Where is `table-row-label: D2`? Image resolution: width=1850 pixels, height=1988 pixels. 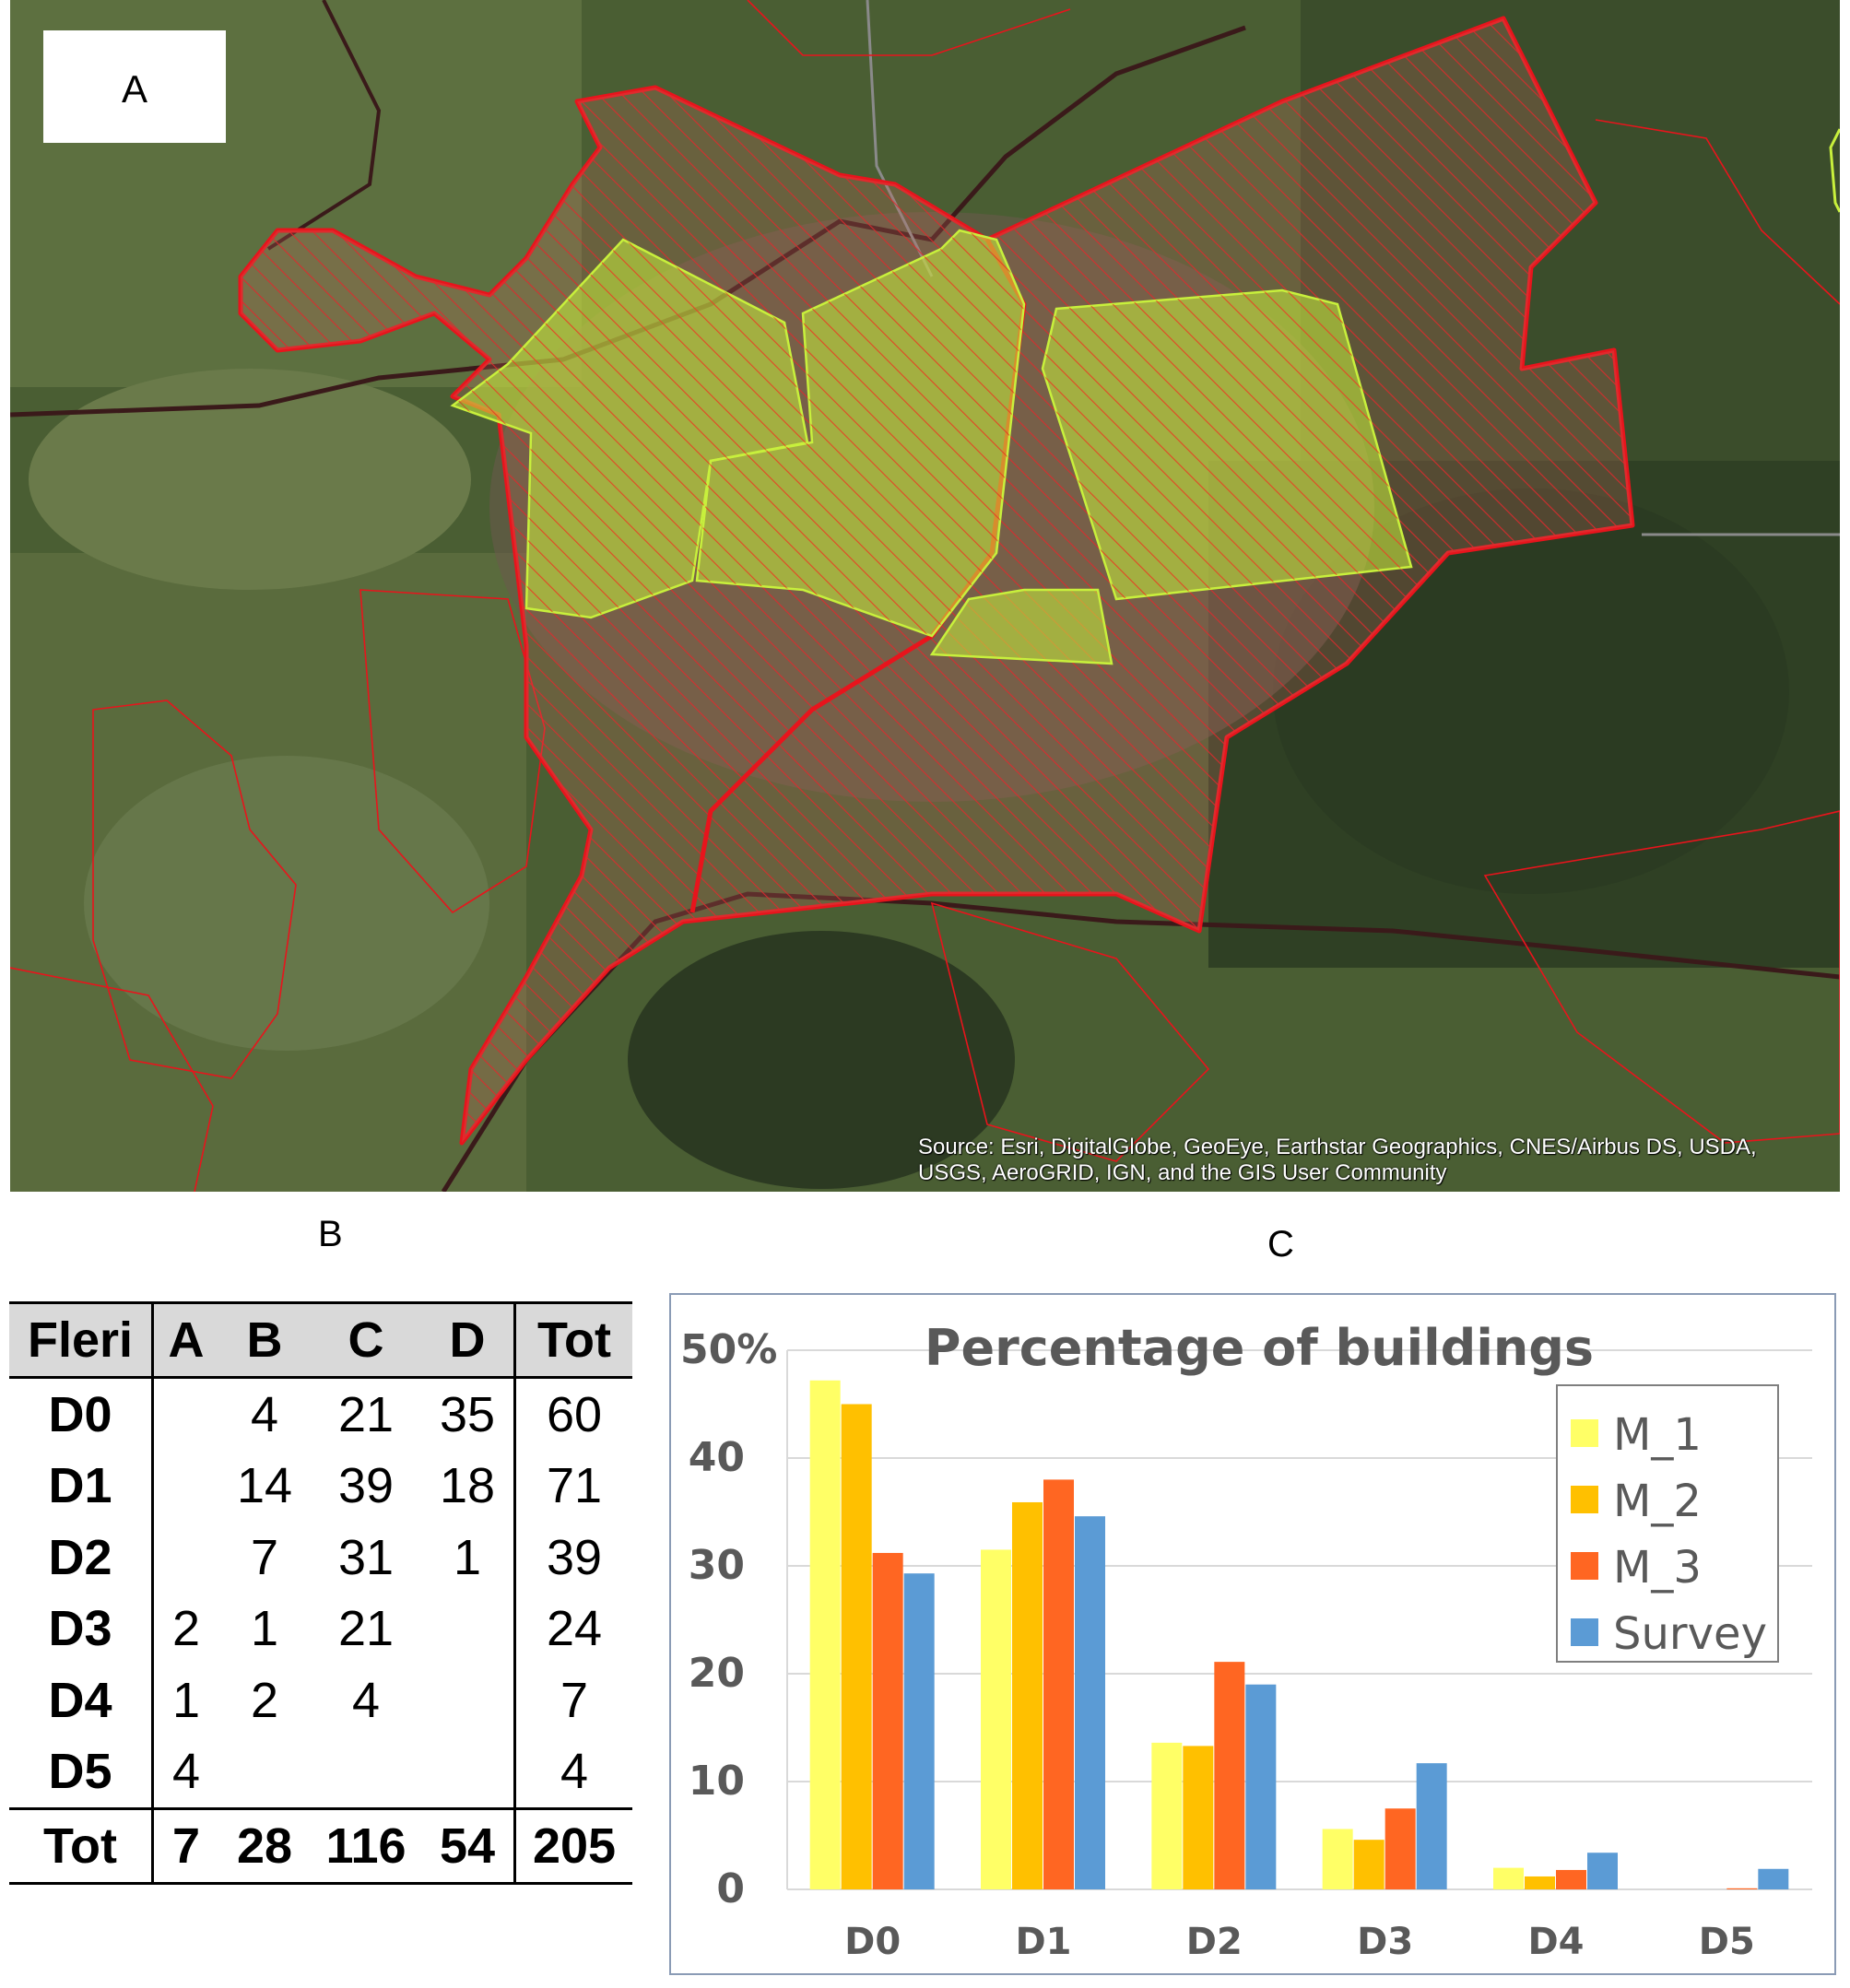
table-row-label: D2 is located at coordinates (81, 1558).